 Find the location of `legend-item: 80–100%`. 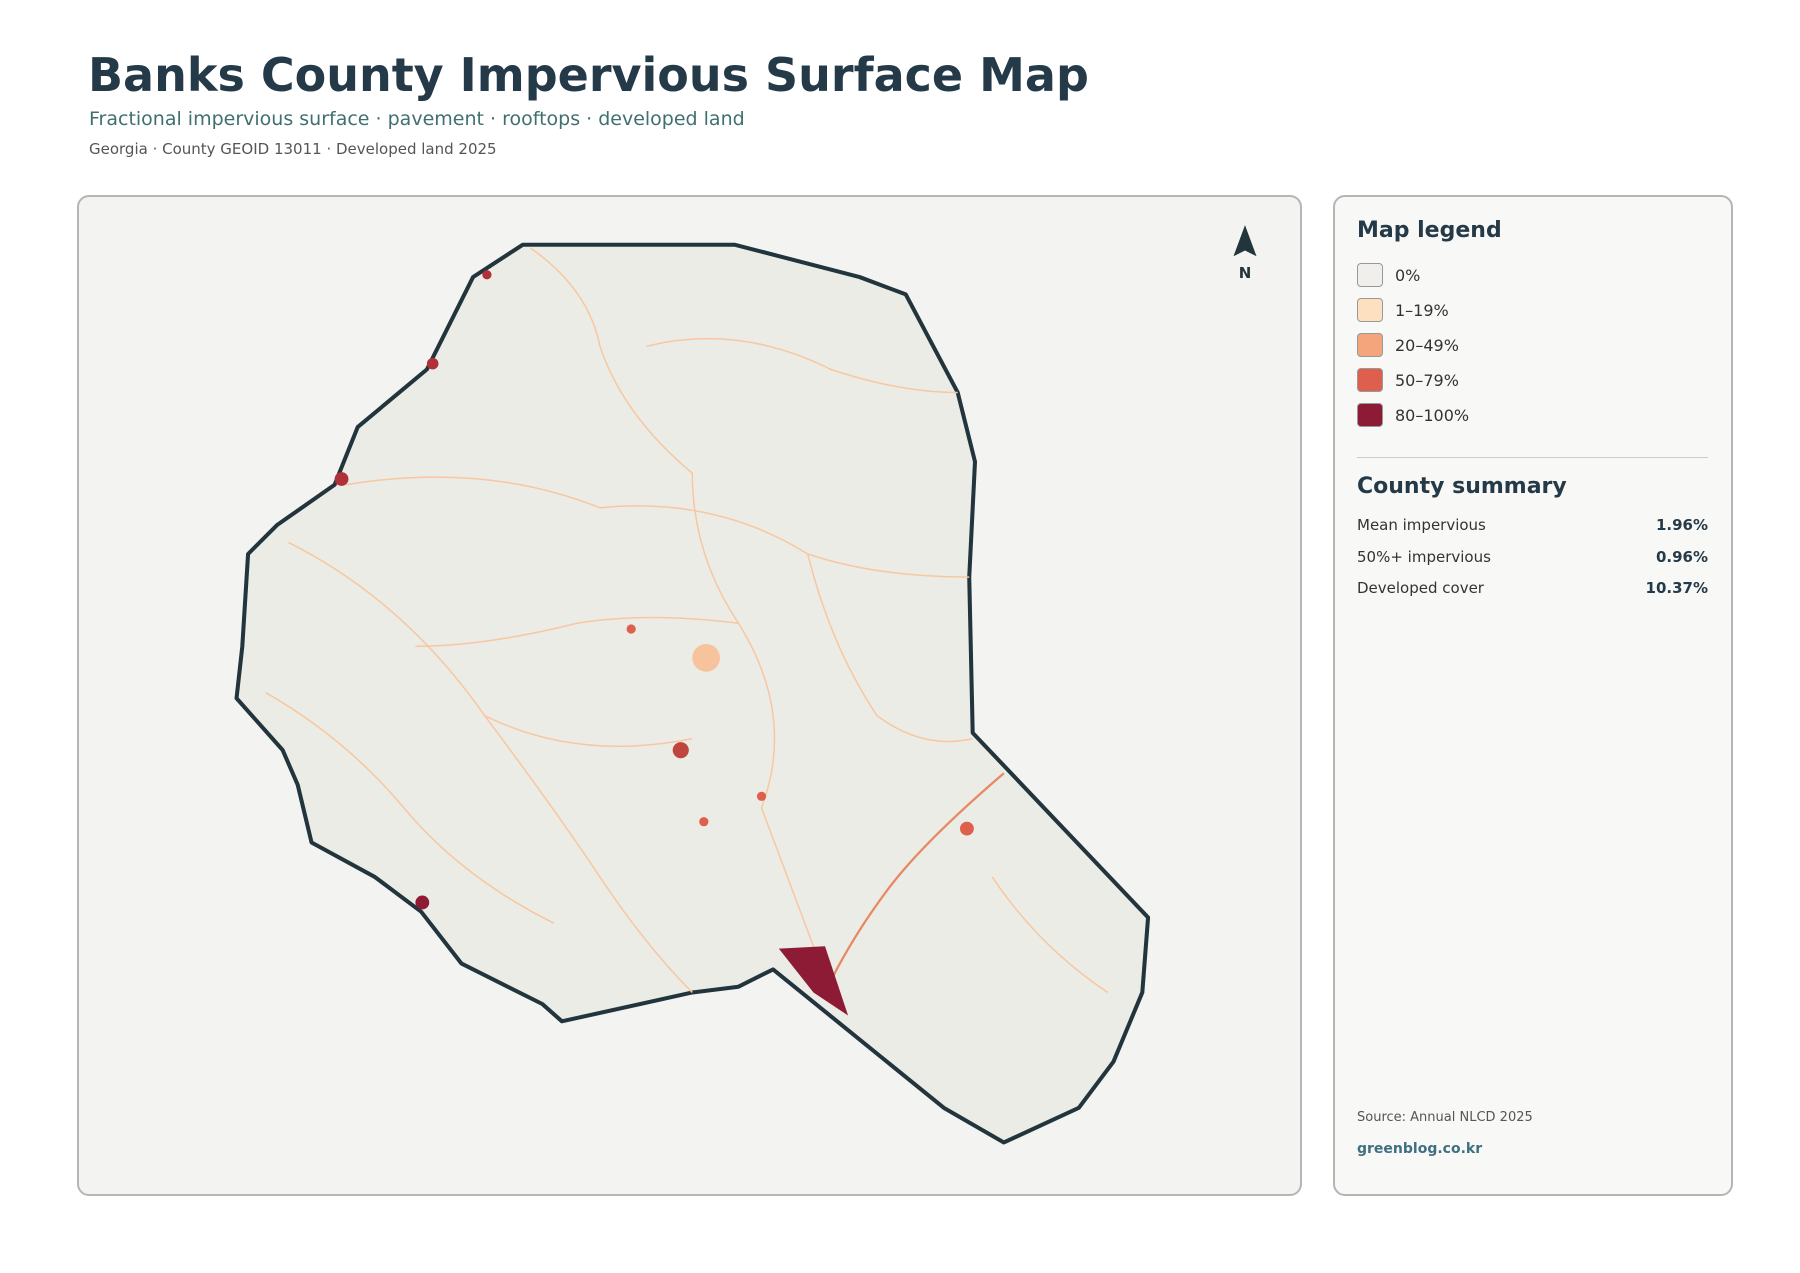

legend-item: 80–100% is located at coordinates (1413, 415).